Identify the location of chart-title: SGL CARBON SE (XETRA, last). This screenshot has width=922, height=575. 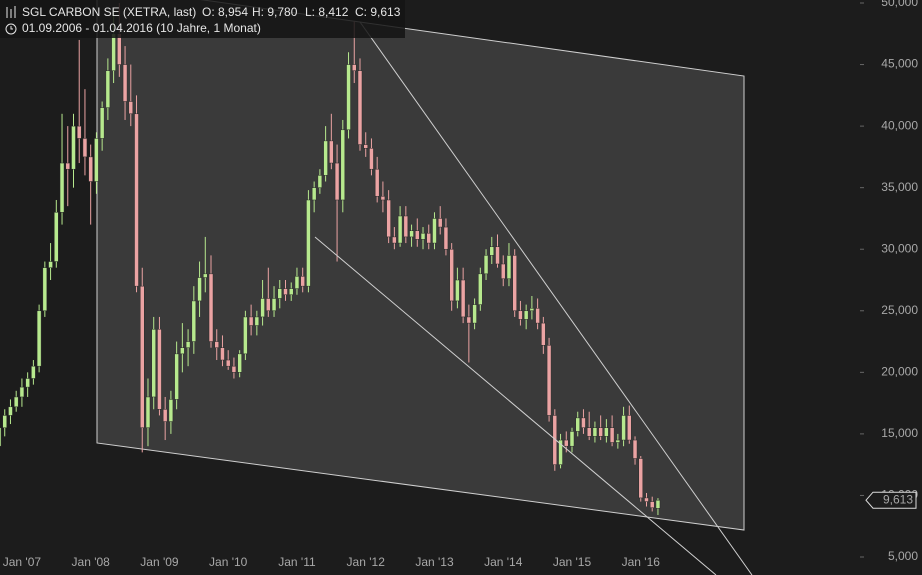
(109, 12).